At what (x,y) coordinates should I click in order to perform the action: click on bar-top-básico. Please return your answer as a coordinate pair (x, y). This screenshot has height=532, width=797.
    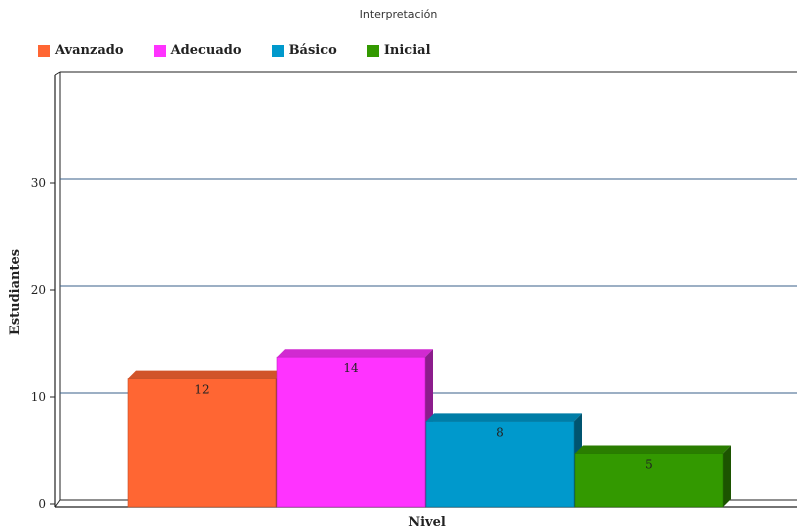
    Looking at the image, I should click on (504, 417).